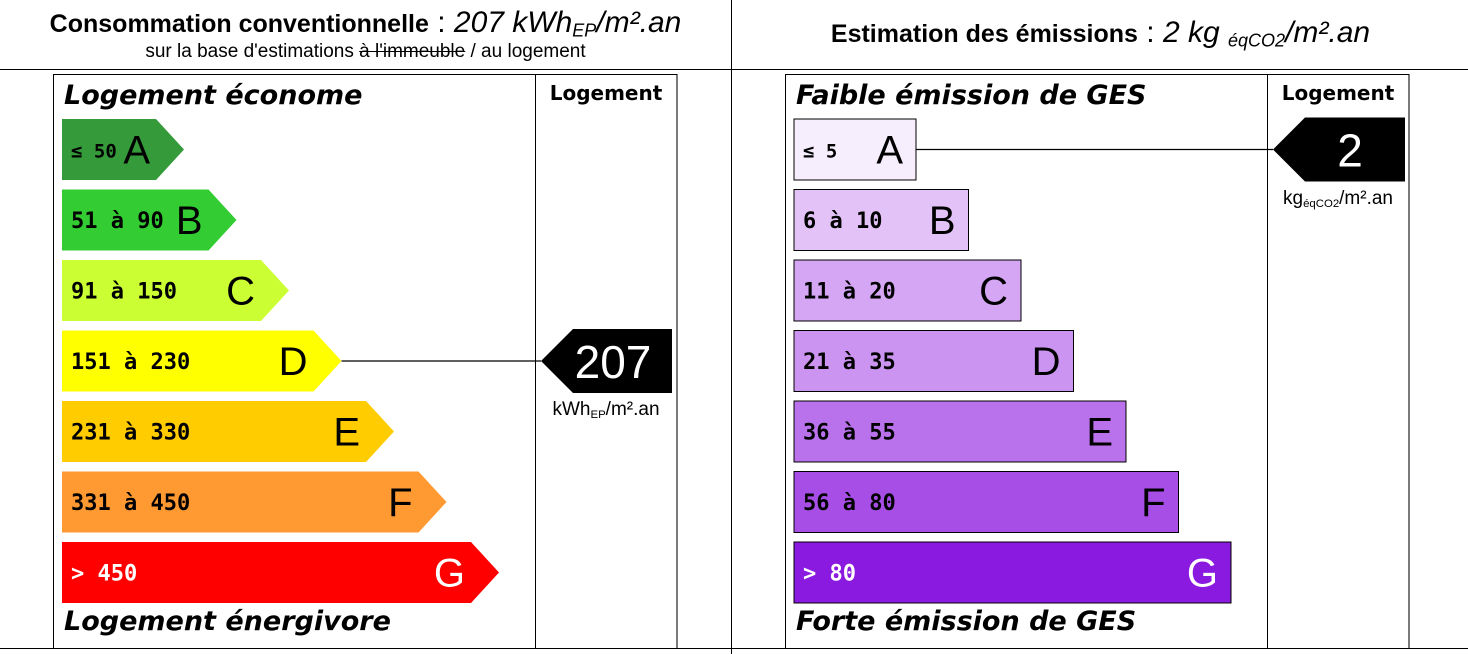 The width and height of the screenshot is (1468, 654). Describe the element at coordinates (1409, 361) in the screenshot. I see `emissions-panel-right-border` at that location.